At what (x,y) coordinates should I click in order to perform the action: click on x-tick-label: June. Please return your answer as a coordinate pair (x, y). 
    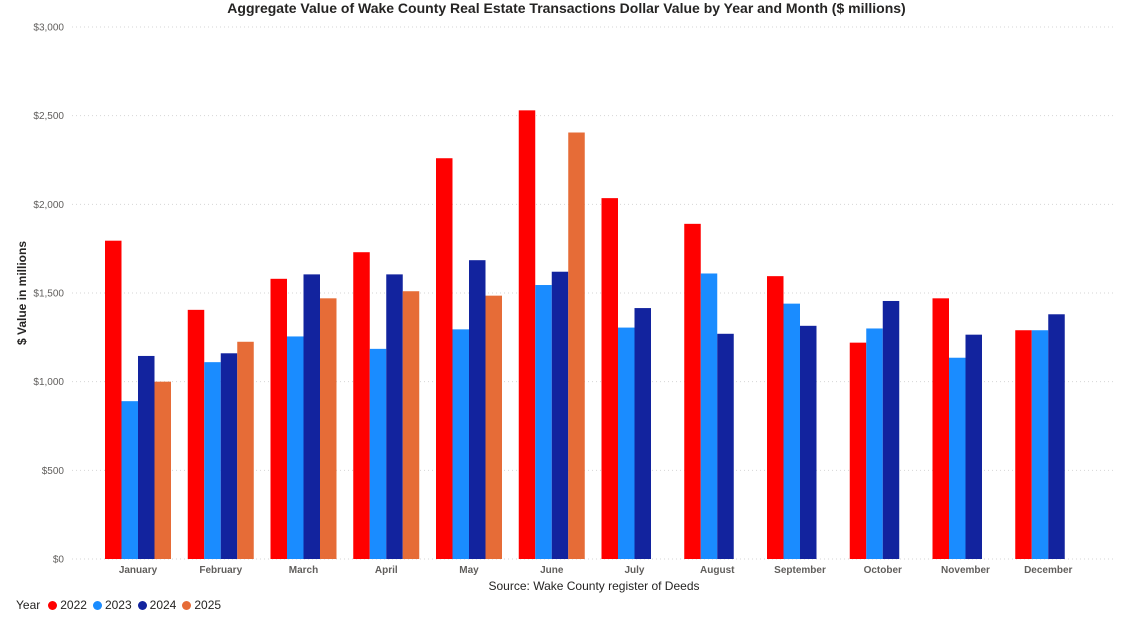
    Looking at the image, I should click on (552, 570).